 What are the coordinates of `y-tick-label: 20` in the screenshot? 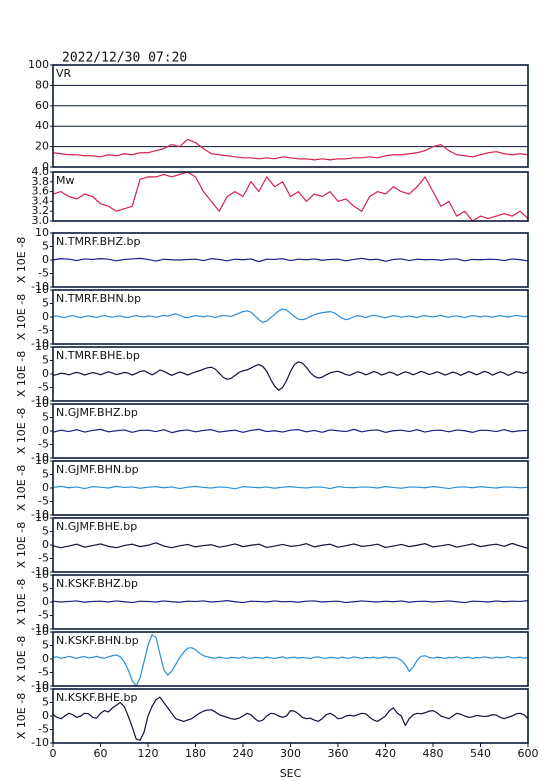 It's located at (42, 146).